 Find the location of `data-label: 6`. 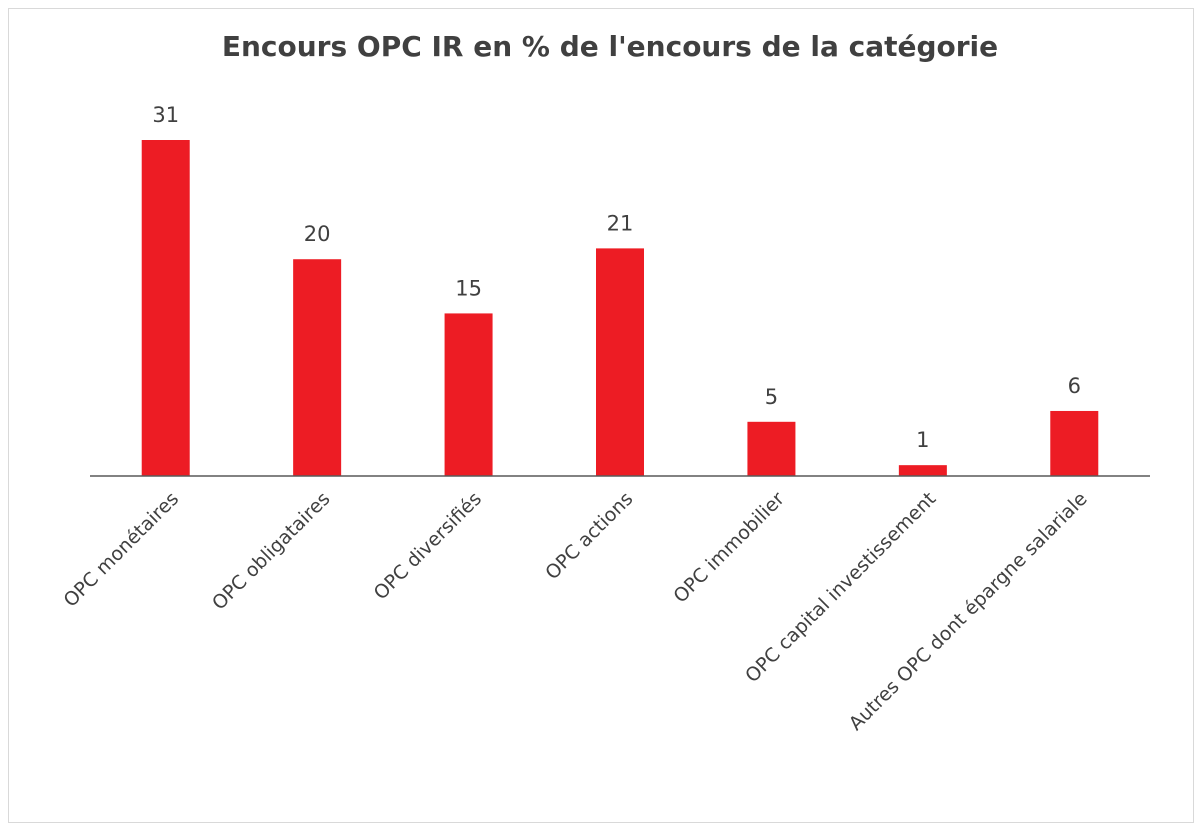

data-label: 6 is located at coordinates (1074, 386).